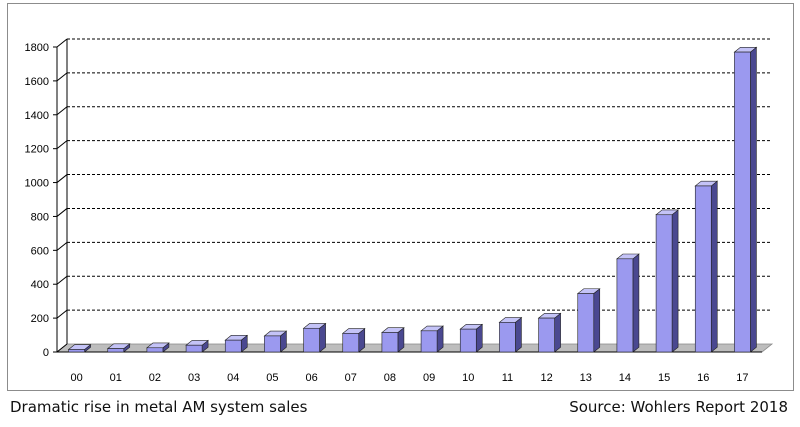  Describe the element at coordinates (40, 285) in the screenshot. I see `y-tick-label: 400` at that location.